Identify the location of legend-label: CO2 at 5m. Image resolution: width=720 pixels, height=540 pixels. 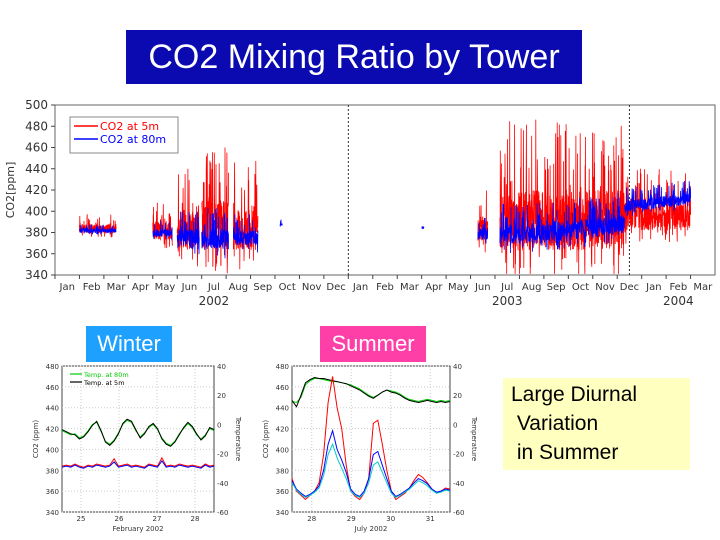
(129, 126).